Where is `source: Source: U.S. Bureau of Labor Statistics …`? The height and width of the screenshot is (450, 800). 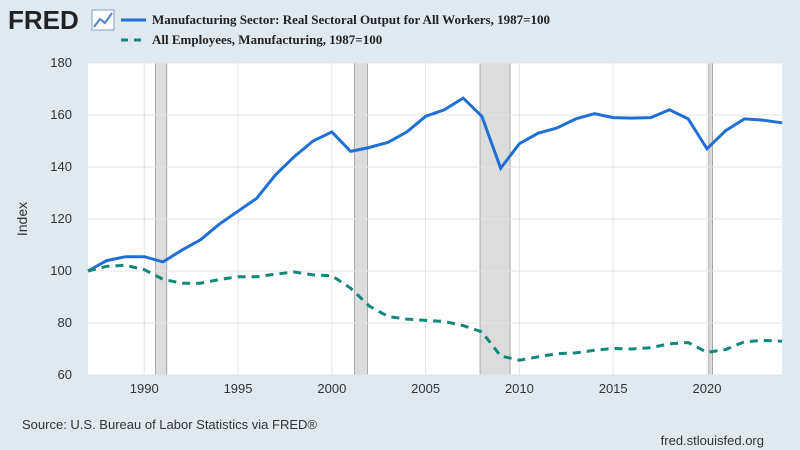 source: Source: U.S. Bureau of Labor Statistics … is located at coordinates (169, 424).